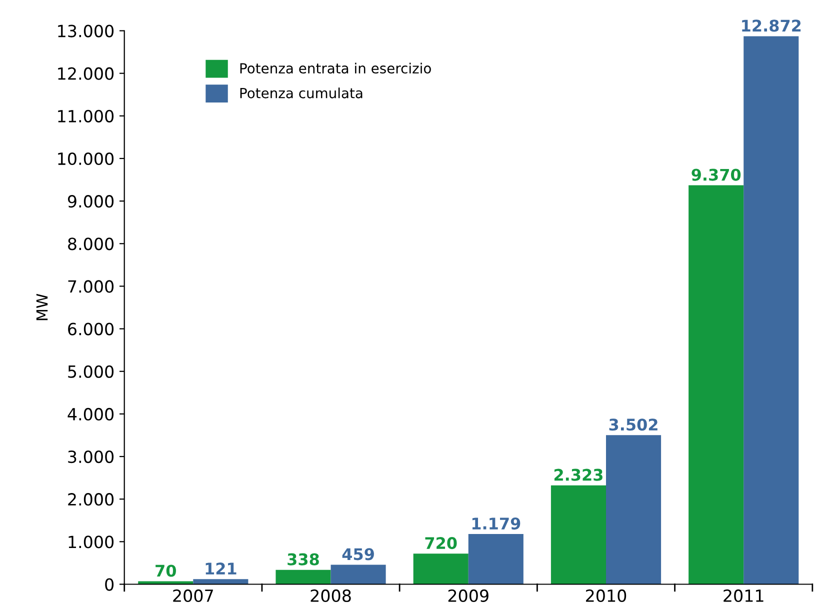 Image resolution: width=829 pixels, height=615 pixels. I want to click on x-tick-label: 2007, so click(193, 595).